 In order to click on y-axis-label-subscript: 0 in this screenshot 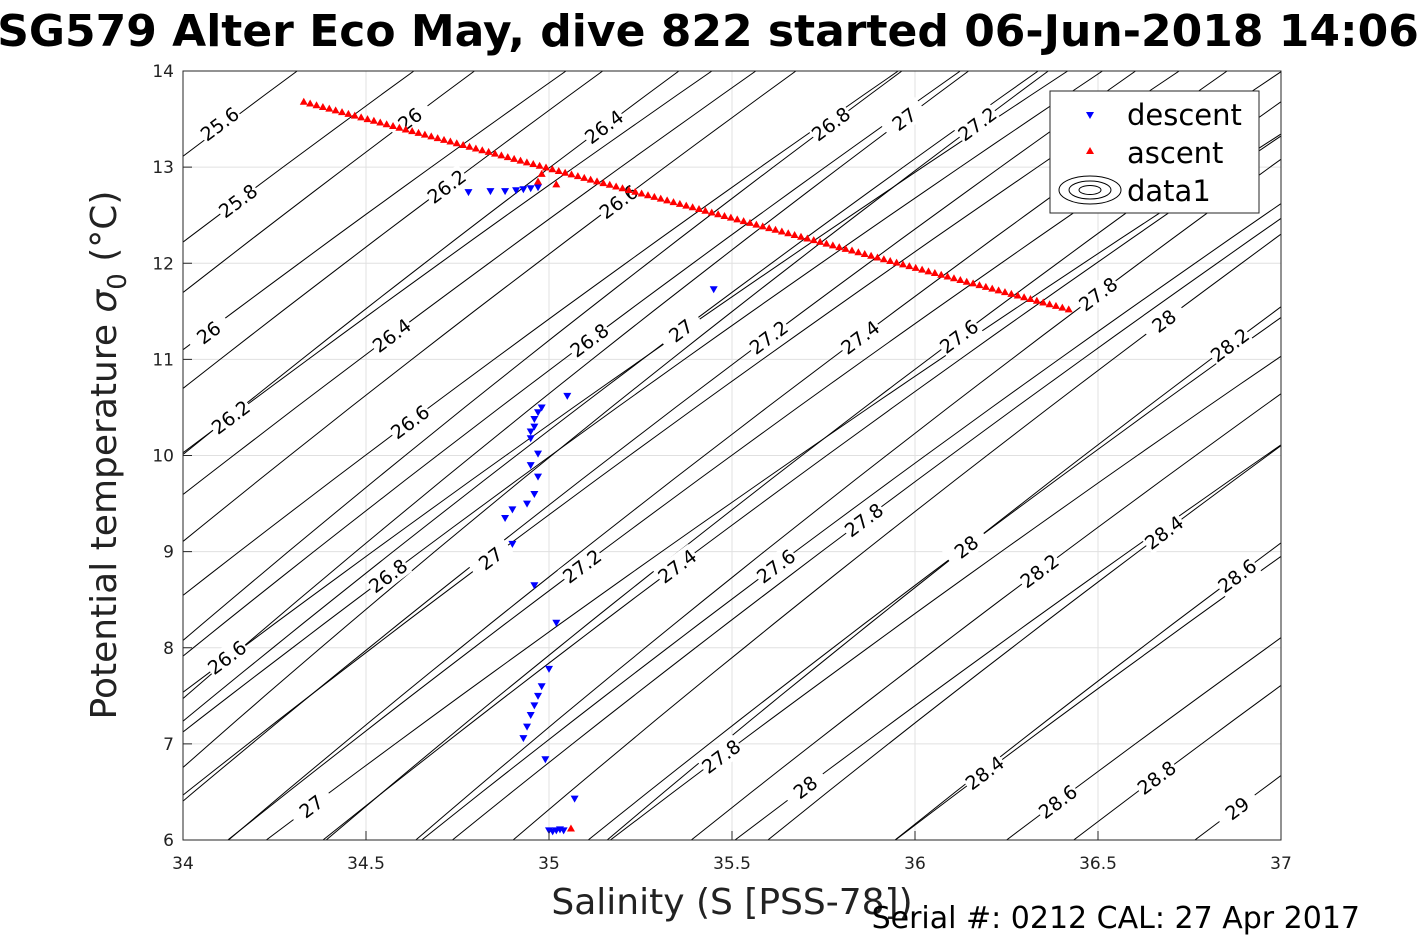, I will do `click(118, 281)`.